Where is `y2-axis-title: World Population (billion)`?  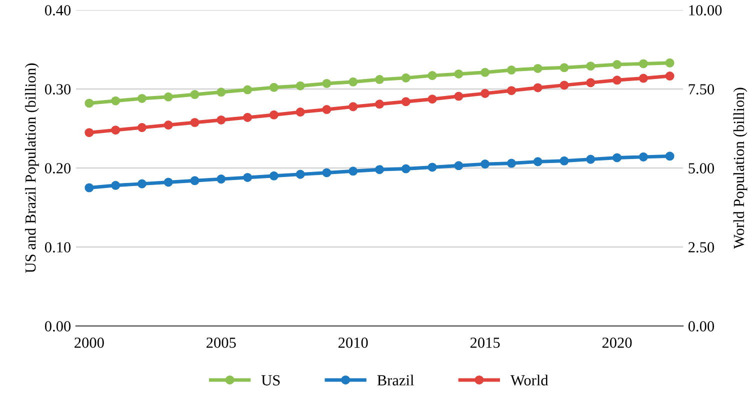 y2-axis-title: World Population (billion) is located at coordinates (740, 168).